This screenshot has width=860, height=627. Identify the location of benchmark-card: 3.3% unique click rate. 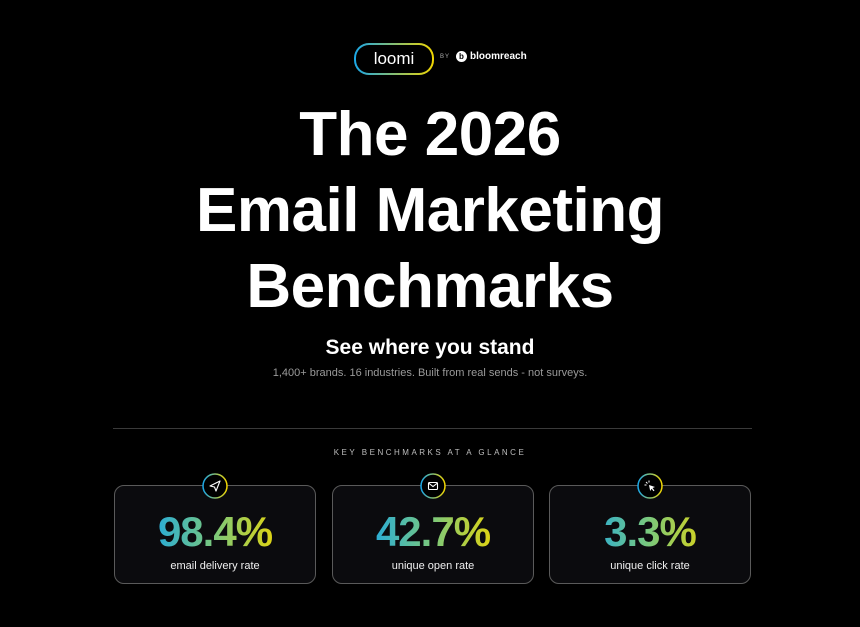
(650, 534).